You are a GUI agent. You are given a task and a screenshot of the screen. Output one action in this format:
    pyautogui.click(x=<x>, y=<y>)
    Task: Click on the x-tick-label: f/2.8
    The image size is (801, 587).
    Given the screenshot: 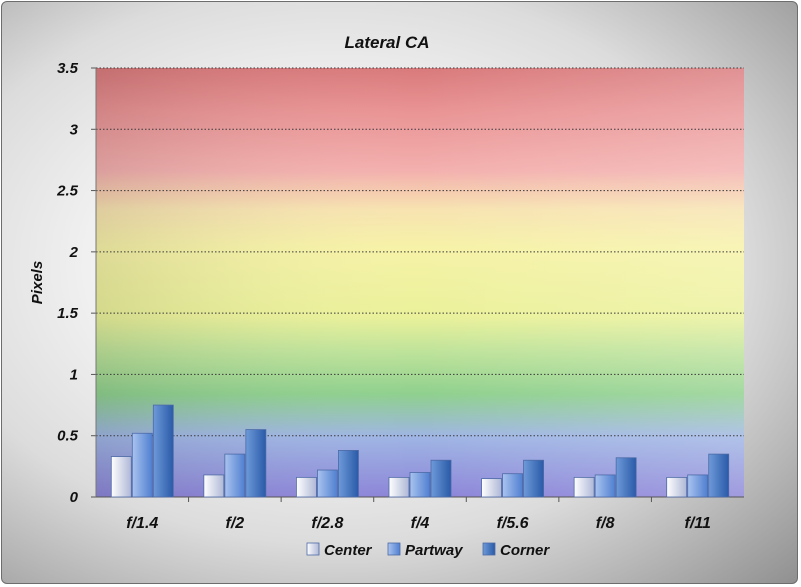 What is the action you would take?
    pyautogui.click(x=327, y=523)
    